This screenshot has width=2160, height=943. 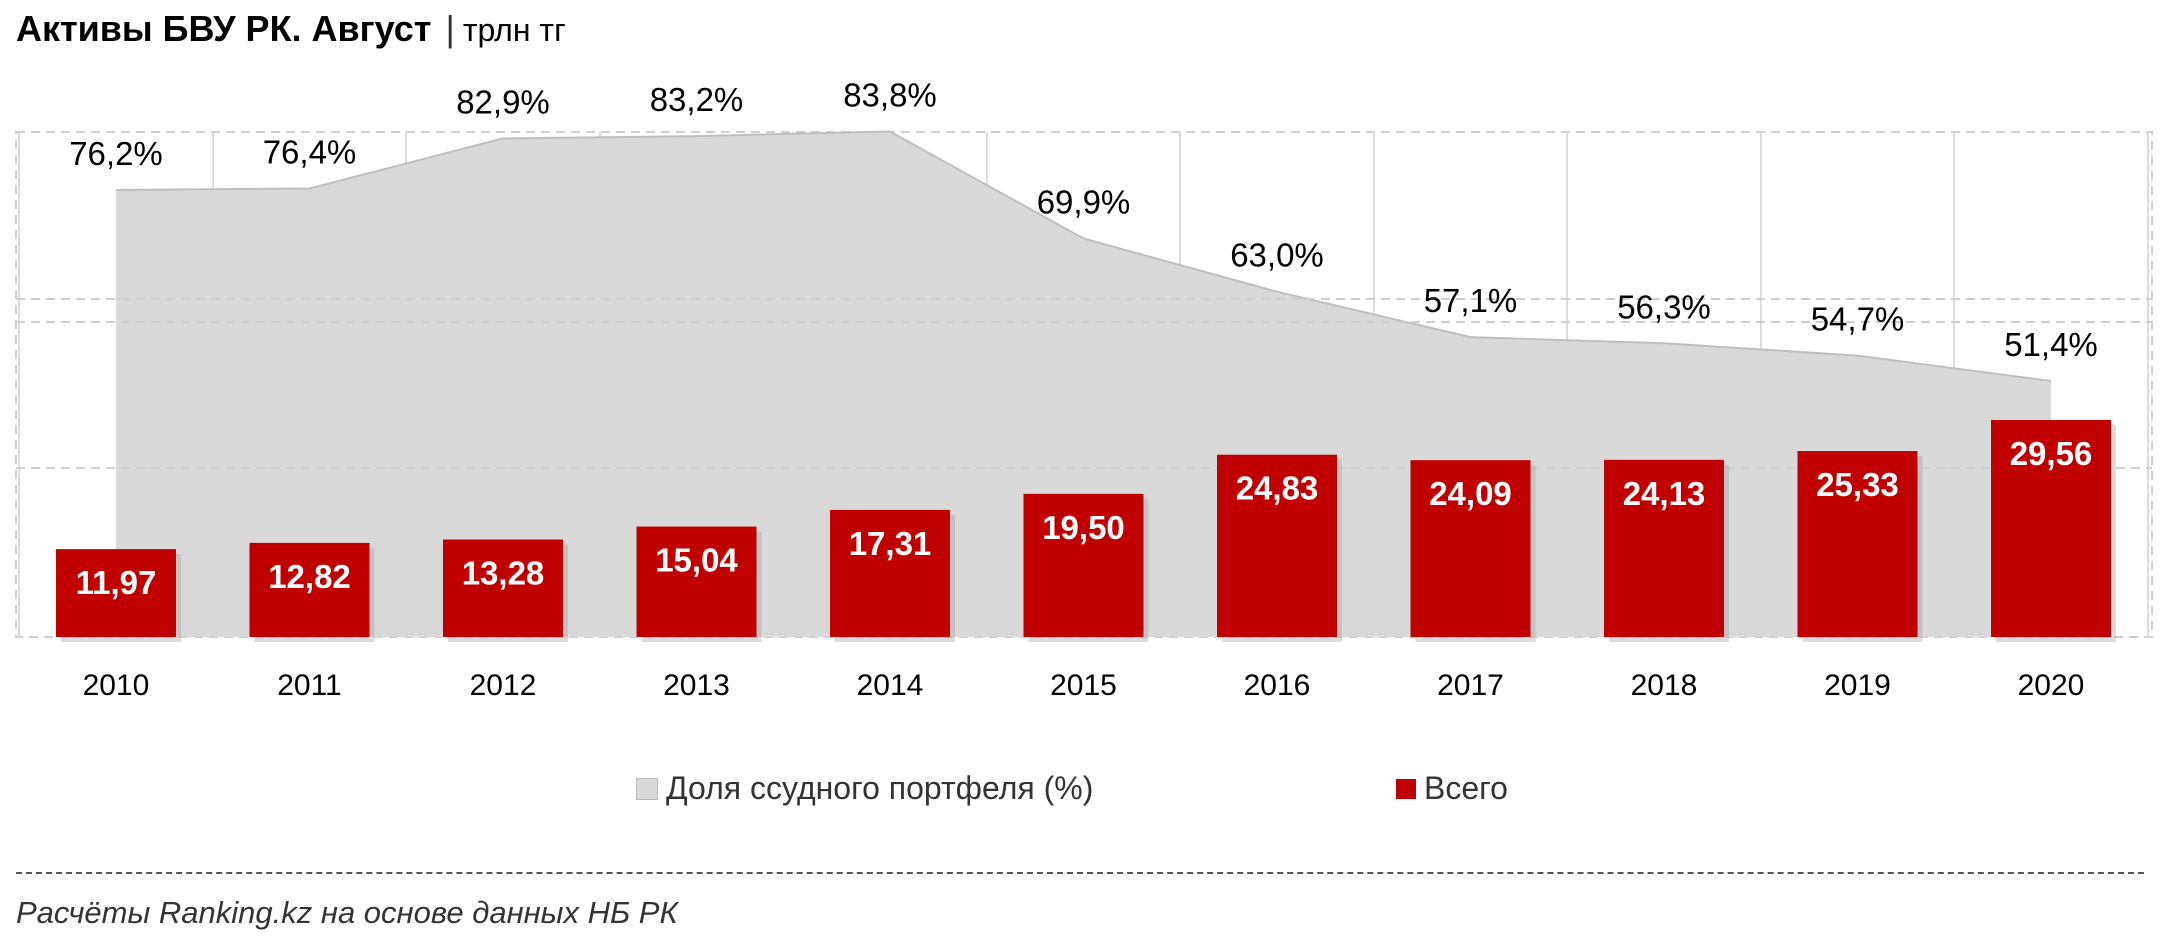 I want to click on bar-2010, so click(x=116, y=593).